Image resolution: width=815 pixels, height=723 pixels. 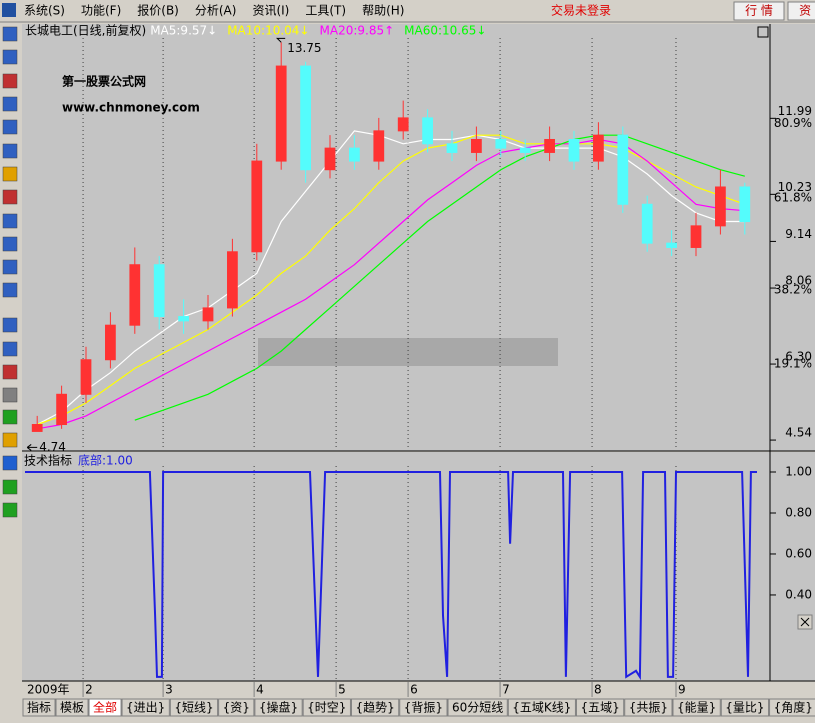 I want to click on menu-item: 报价(B), so click(x=158, y=10).